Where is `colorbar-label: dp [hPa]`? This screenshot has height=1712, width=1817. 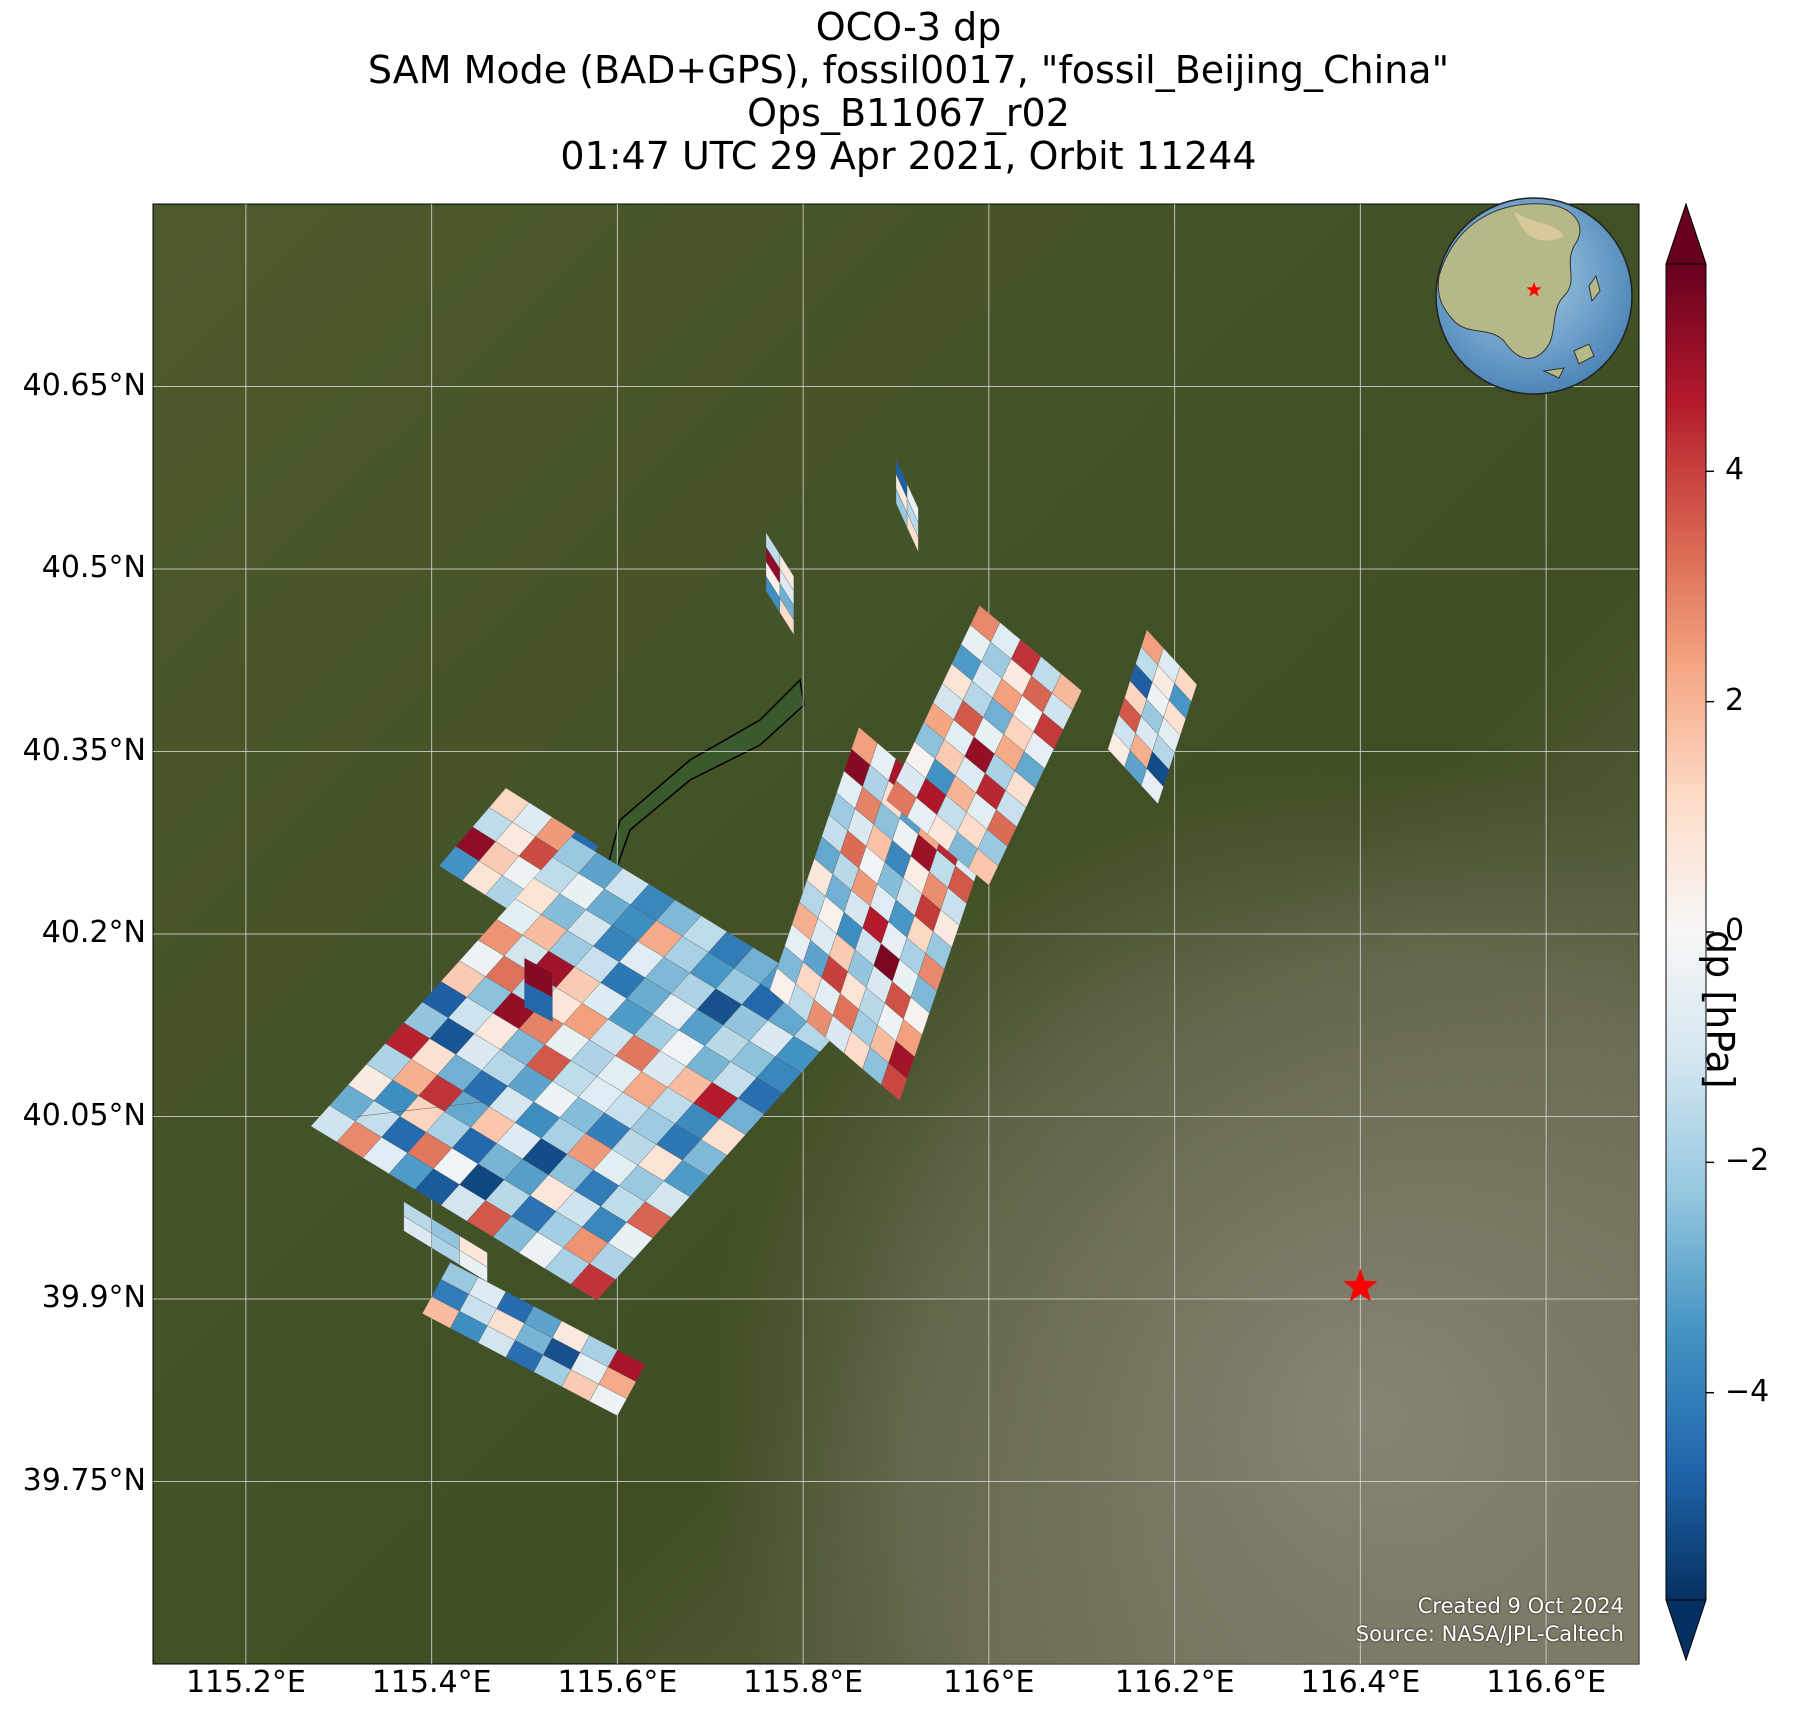 colorbar-label: dp [hPa] is located at coordinates (1720, 1009).